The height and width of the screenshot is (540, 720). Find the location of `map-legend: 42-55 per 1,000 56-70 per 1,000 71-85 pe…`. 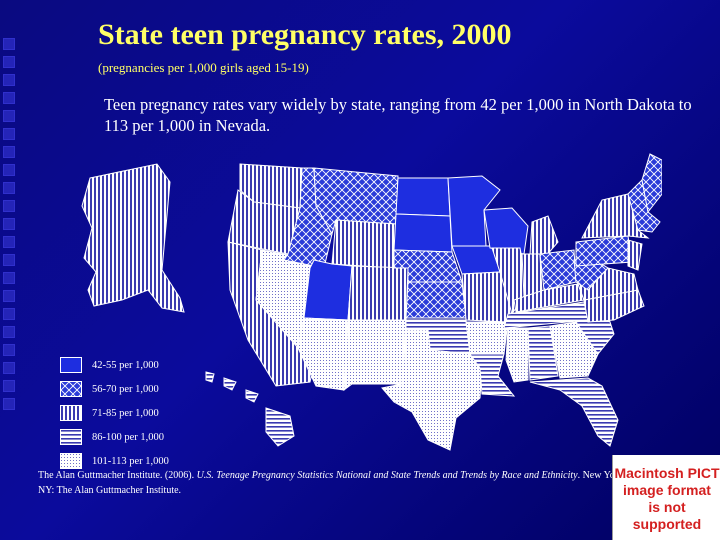

map-legend: 42-55 per 1,000 56-70 per 1,000 71-85 pe… is located at coordinates (114, 413).